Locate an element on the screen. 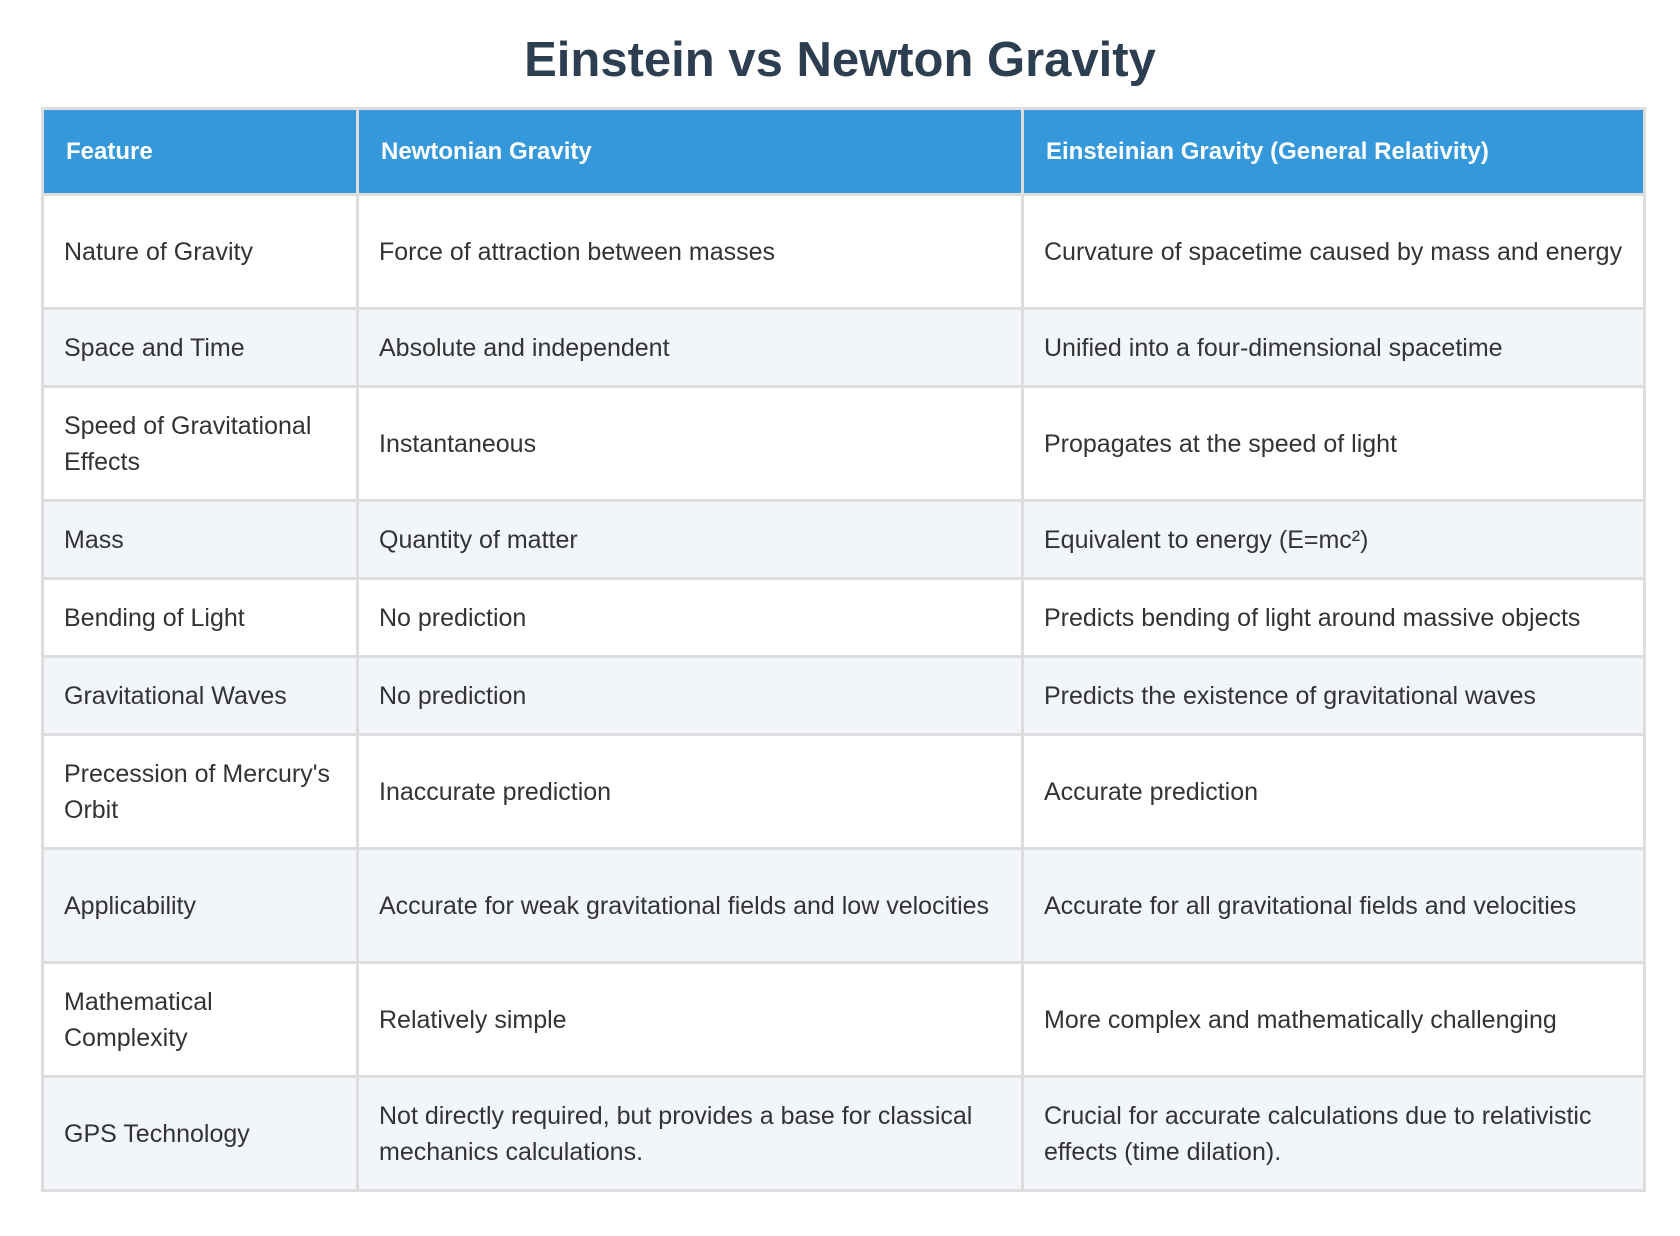 The width and height of the screenshot is (1680, 1236). cell-feature: Nature of Gravity is located at coordinates (200, 251).